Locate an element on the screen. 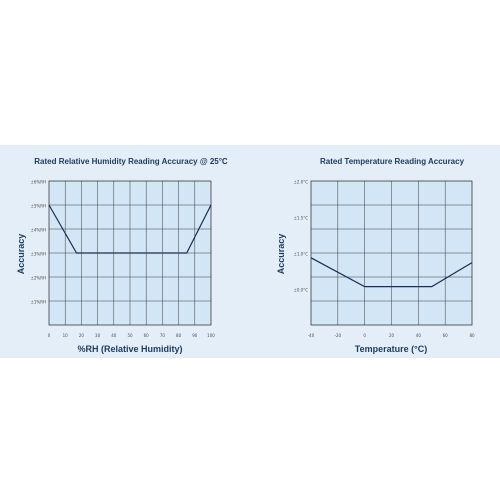  x-tick-label: -20 is located at coordinates (338, 335).